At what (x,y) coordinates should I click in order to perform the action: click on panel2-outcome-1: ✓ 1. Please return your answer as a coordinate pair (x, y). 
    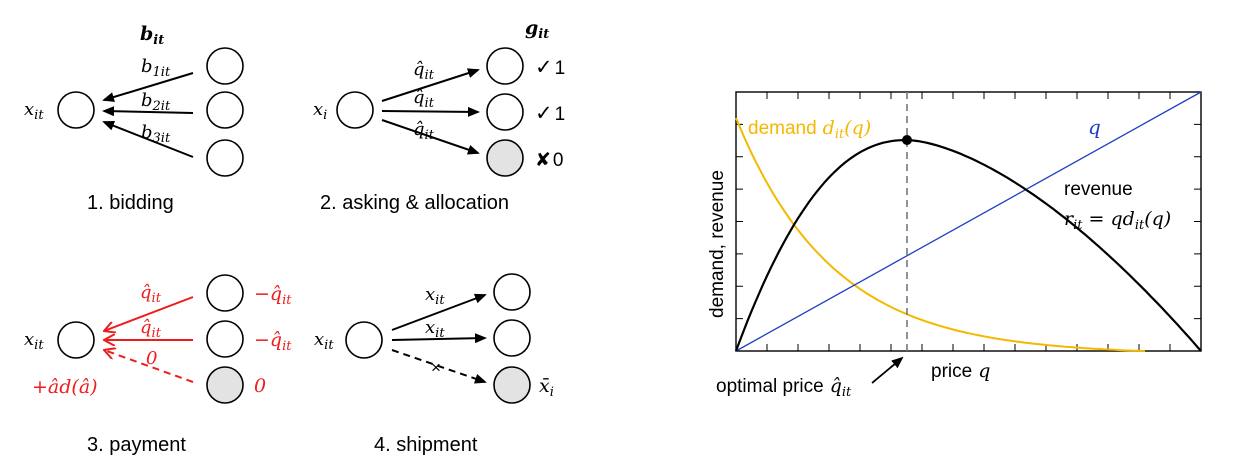
    Looking at the image, I should click on (550, 67).